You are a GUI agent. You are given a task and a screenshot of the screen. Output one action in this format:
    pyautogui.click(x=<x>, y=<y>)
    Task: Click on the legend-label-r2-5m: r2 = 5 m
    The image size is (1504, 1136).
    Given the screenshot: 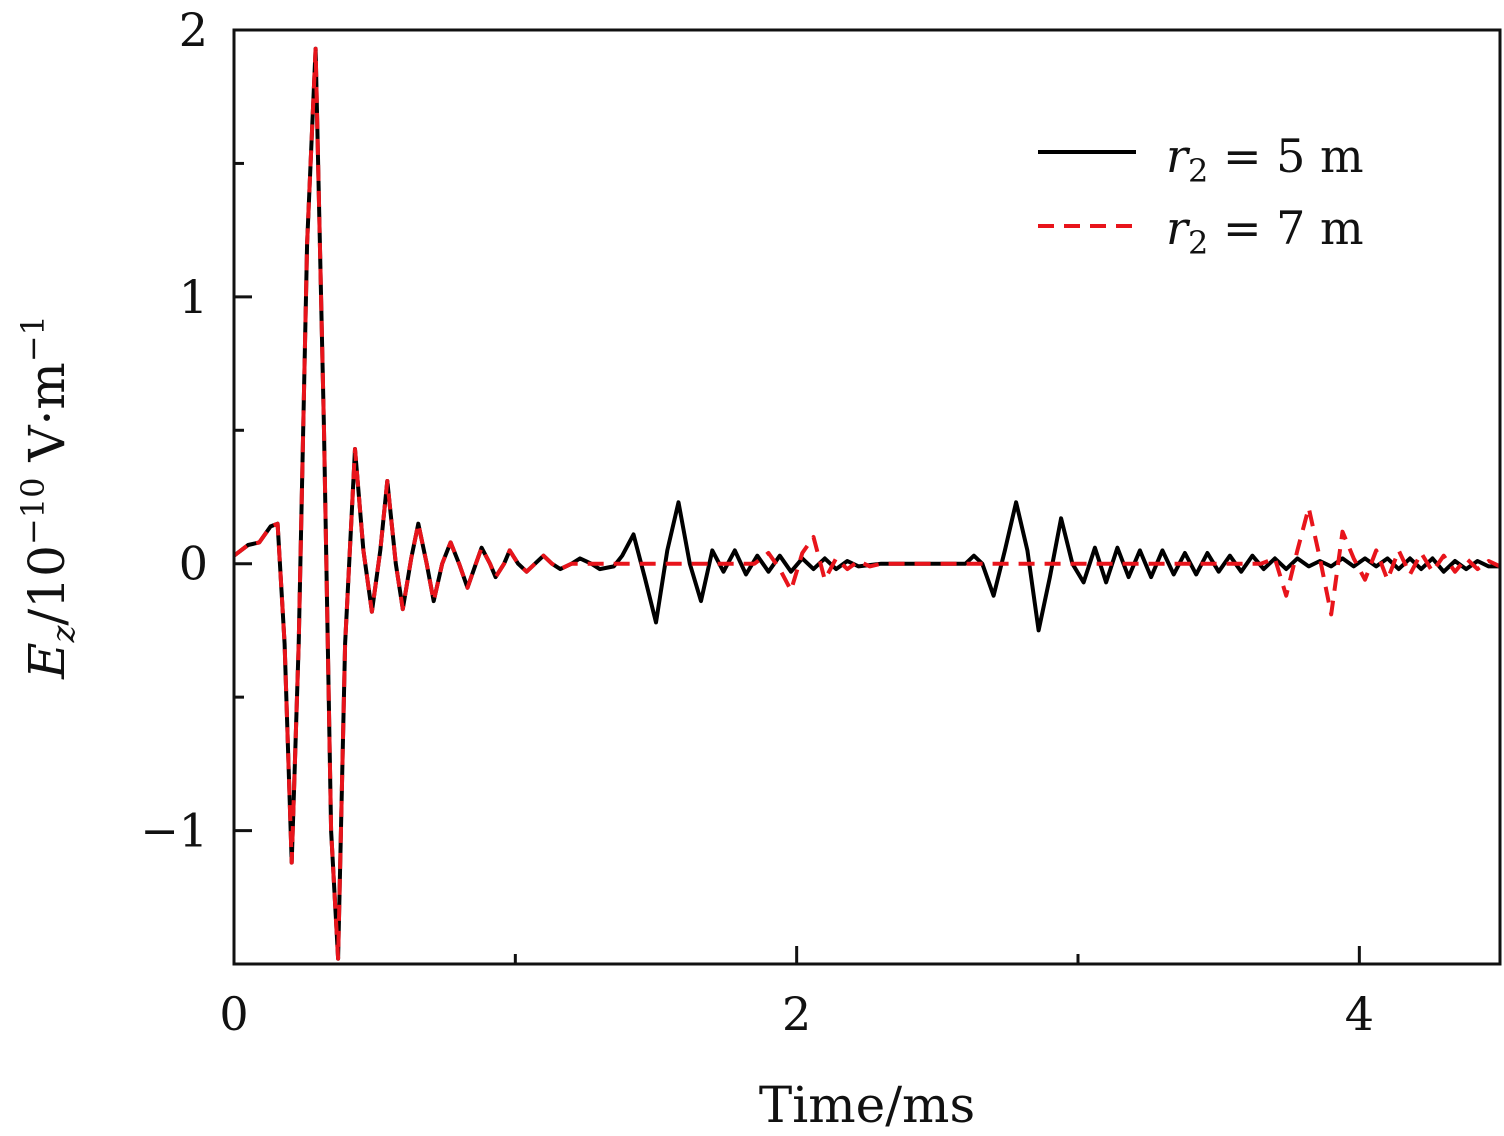 What is the action you would take?
    pyautogui.click(x=1265, y=159)
    